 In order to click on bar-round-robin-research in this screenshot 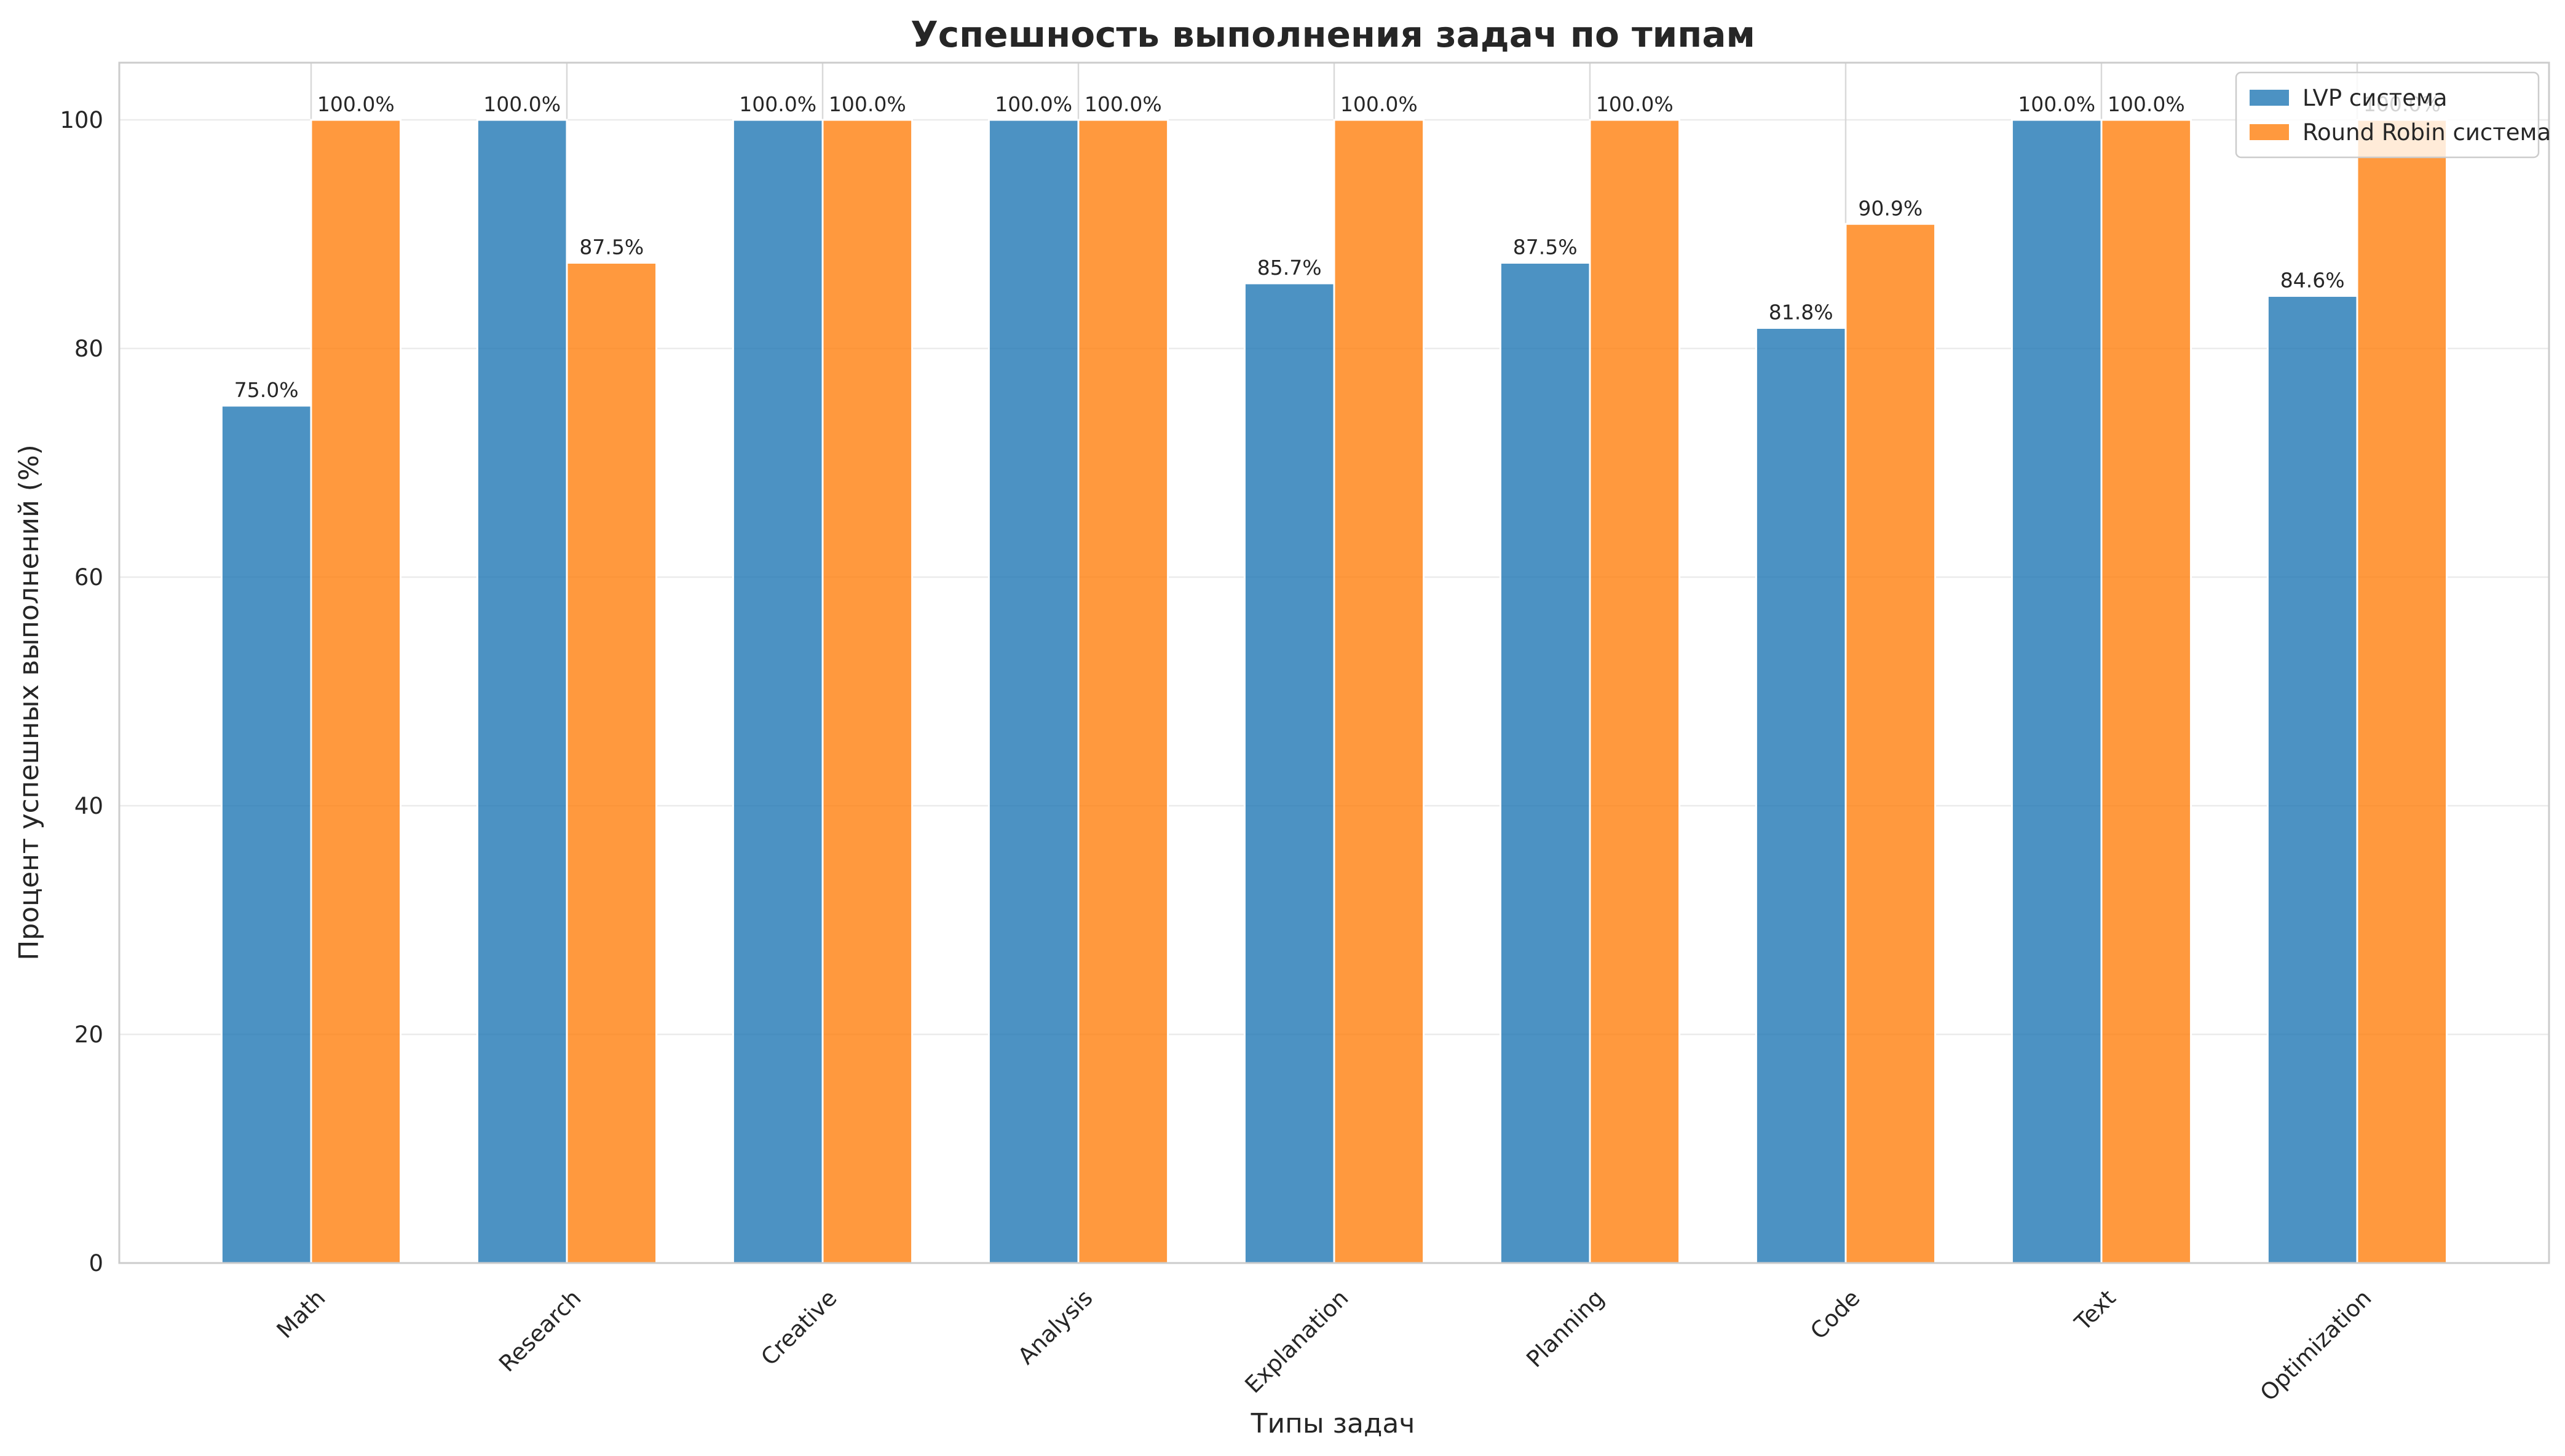, I will do `click(612, 763)`.